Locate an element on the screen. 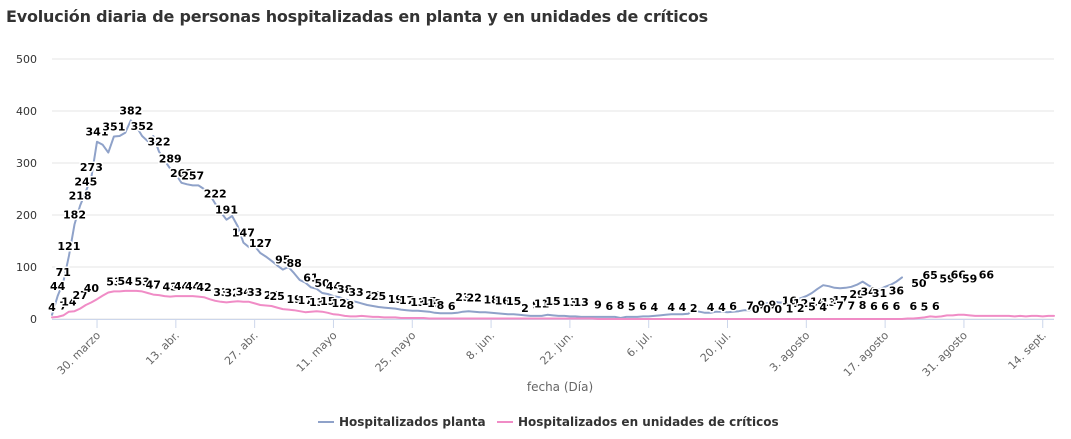 The height and width of the screenshot is (439, 1071). data-label: 322 is located at coordinates (159, 142).